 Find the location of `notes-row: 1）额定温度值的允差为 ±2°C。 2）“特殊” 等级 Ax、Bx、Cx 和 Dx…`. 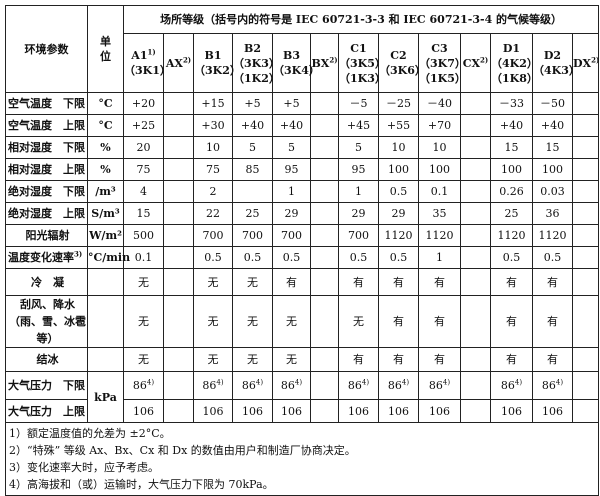

notes-row: 1）额定温度值的允差为 ±2°C。 2）“特殊” 等级 Ax、Bx、Cx 和 Dx… is located at coordinates (302, 459).